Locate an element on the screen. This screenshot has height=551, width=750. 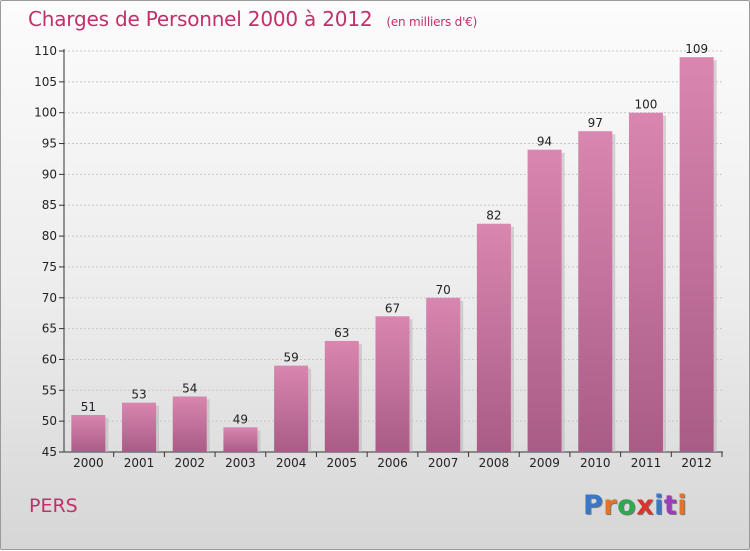
bar-value-label: 63 is located at coordinates (341, 333).